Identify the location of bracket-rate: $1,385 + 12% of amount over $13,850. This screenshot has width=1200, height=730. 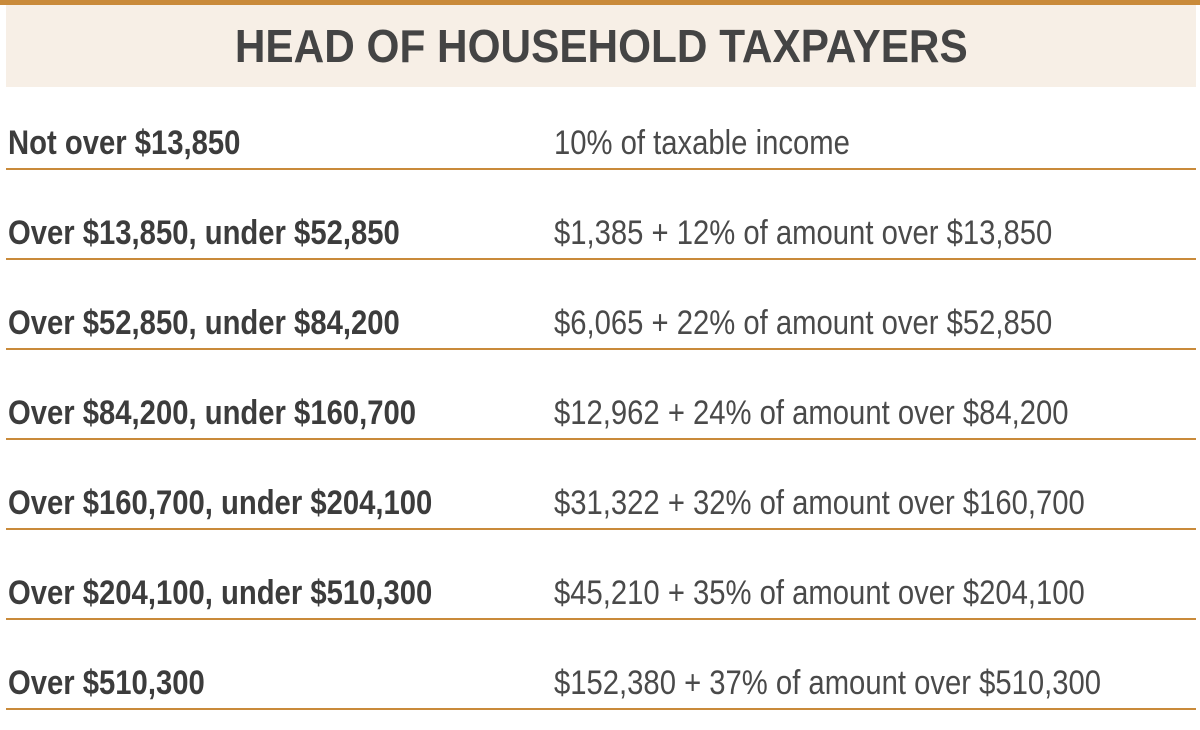
(803, 233).